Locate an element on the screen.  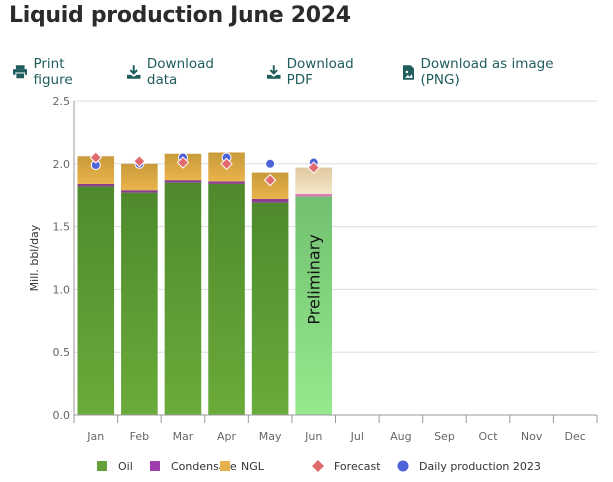
x-tick-label: Jun is located at coordinates (313, 436).